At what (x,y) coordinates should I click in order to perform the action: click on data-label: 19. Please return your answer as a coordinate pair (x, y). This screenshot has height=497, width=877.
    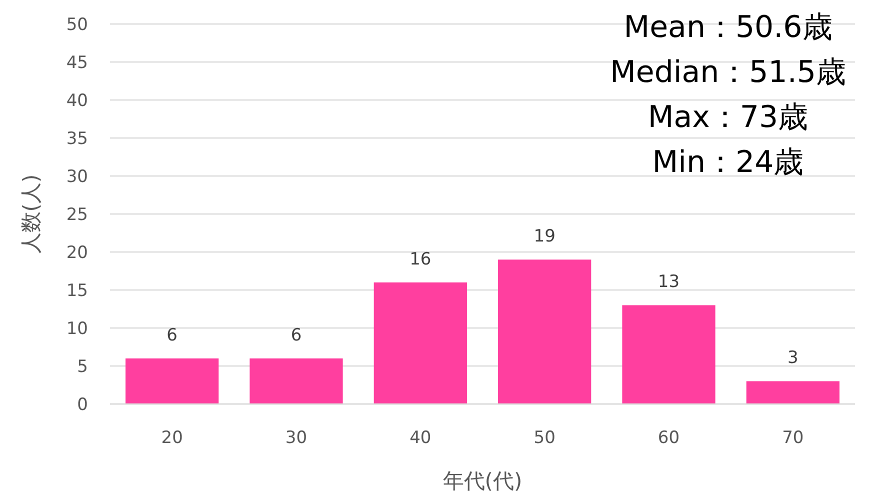
    Looking at the image, I should click on (545, 236).